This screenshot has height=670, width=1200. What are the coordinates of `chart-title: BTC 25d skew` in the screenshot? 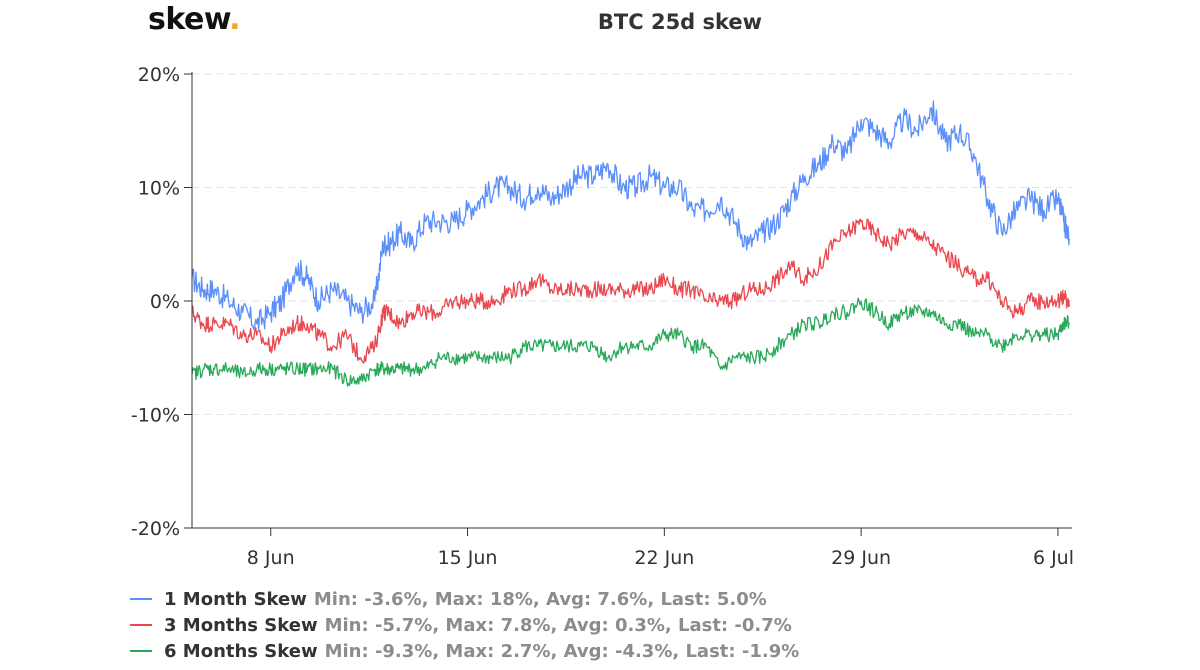 It's located at (680, 22).